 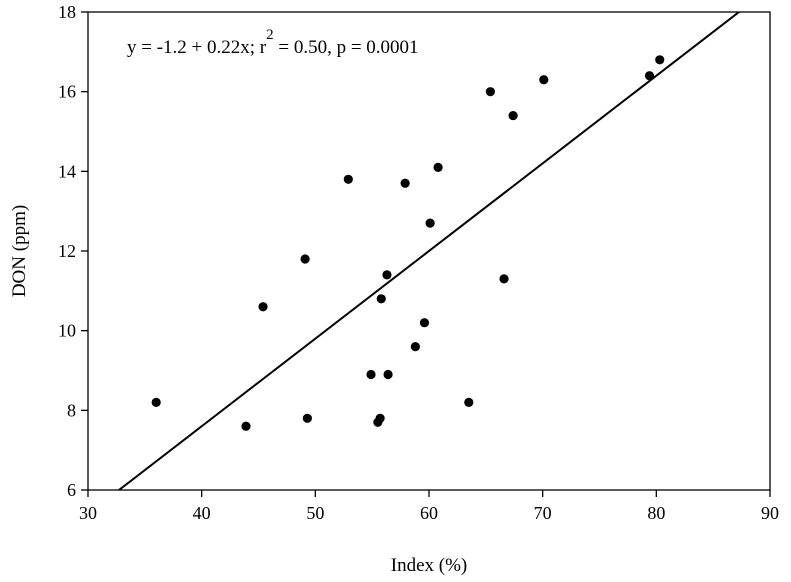 I want to click on x-tick-label: 60, so click(x=429, y=513).